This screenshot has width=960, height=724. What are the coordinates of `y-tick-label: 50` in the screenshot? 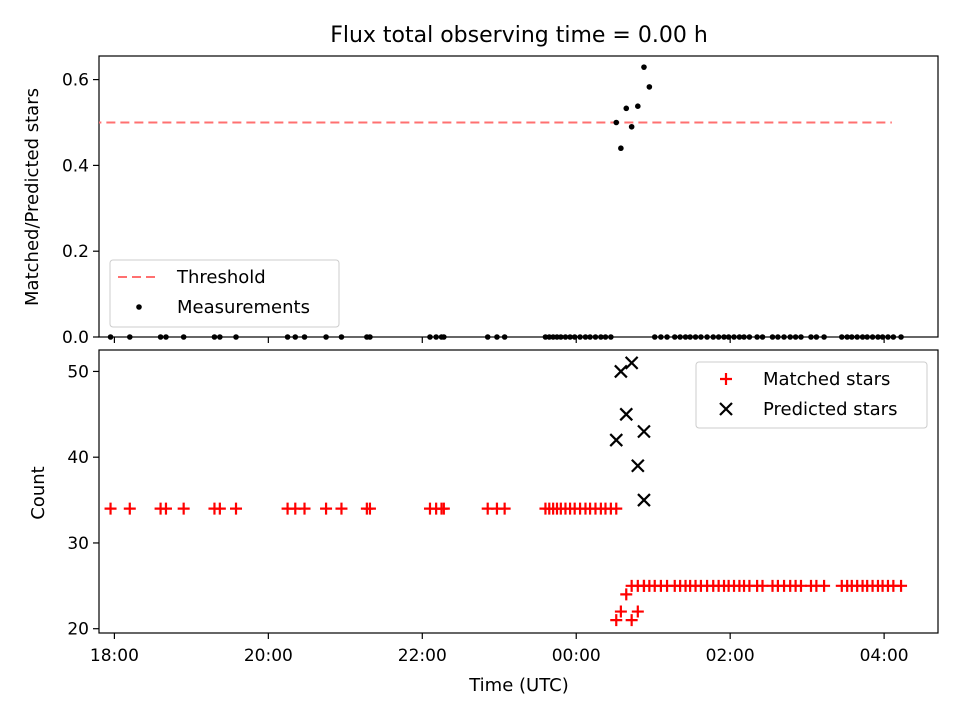 It's located at (78, 372).